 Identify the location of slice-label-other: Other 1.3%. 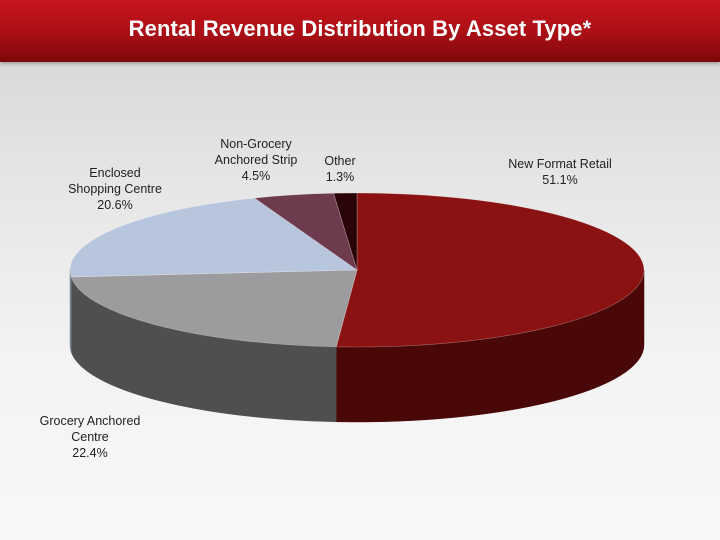
(340, 169).